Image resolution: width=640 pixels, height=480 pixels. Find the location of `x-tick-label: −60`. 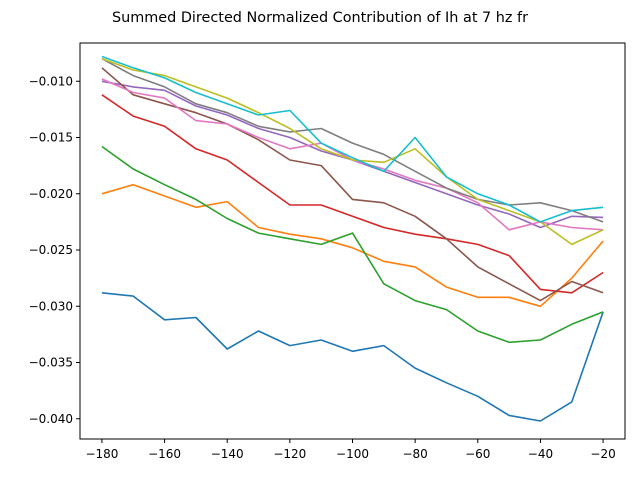

x-tick-label: −60 is located at coordinates (477, 454).